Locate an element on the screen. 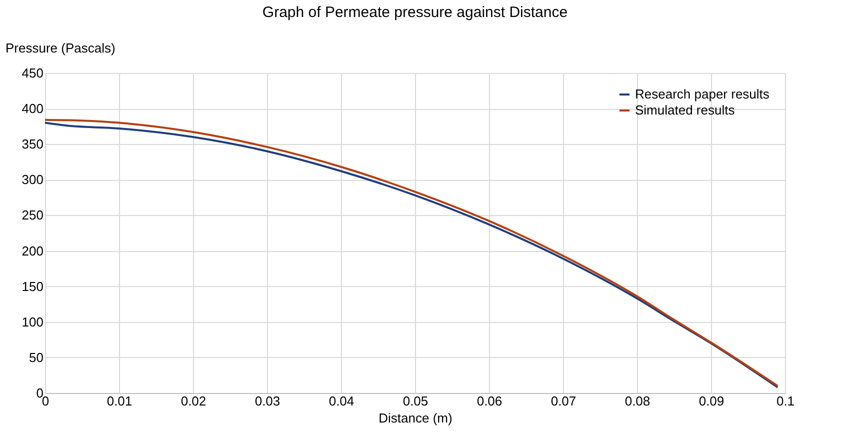 This screenshot has height=436, width=854. y-tick-label: 250 is located at coordinates (33, 215).